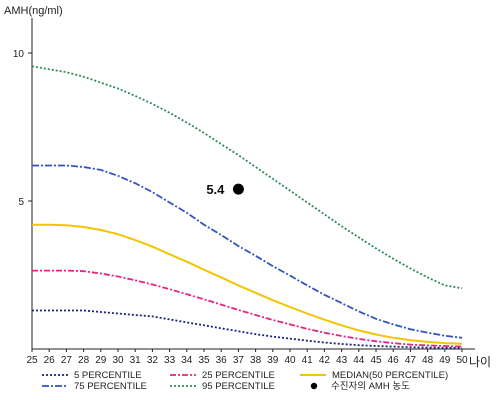  What do you see at coordinates (290, 360) in the screenshot?
I see `x-tick-label: 40` at bounding box center [290, 360].